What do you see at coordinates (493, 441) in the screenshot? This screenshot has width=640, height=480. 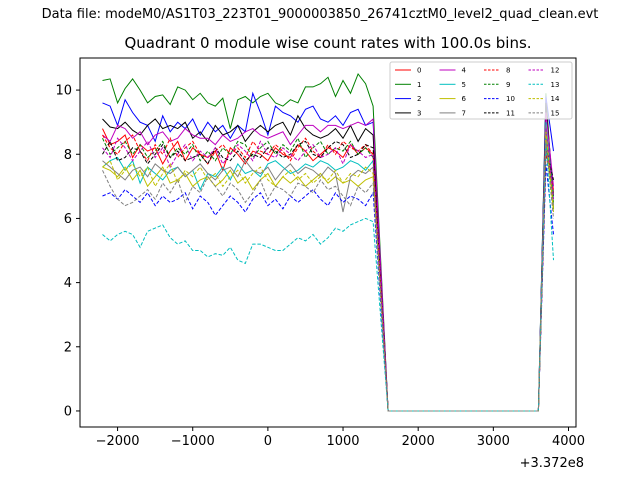 I see `x-tick-label: 3000` at bounding box center [493, 441].